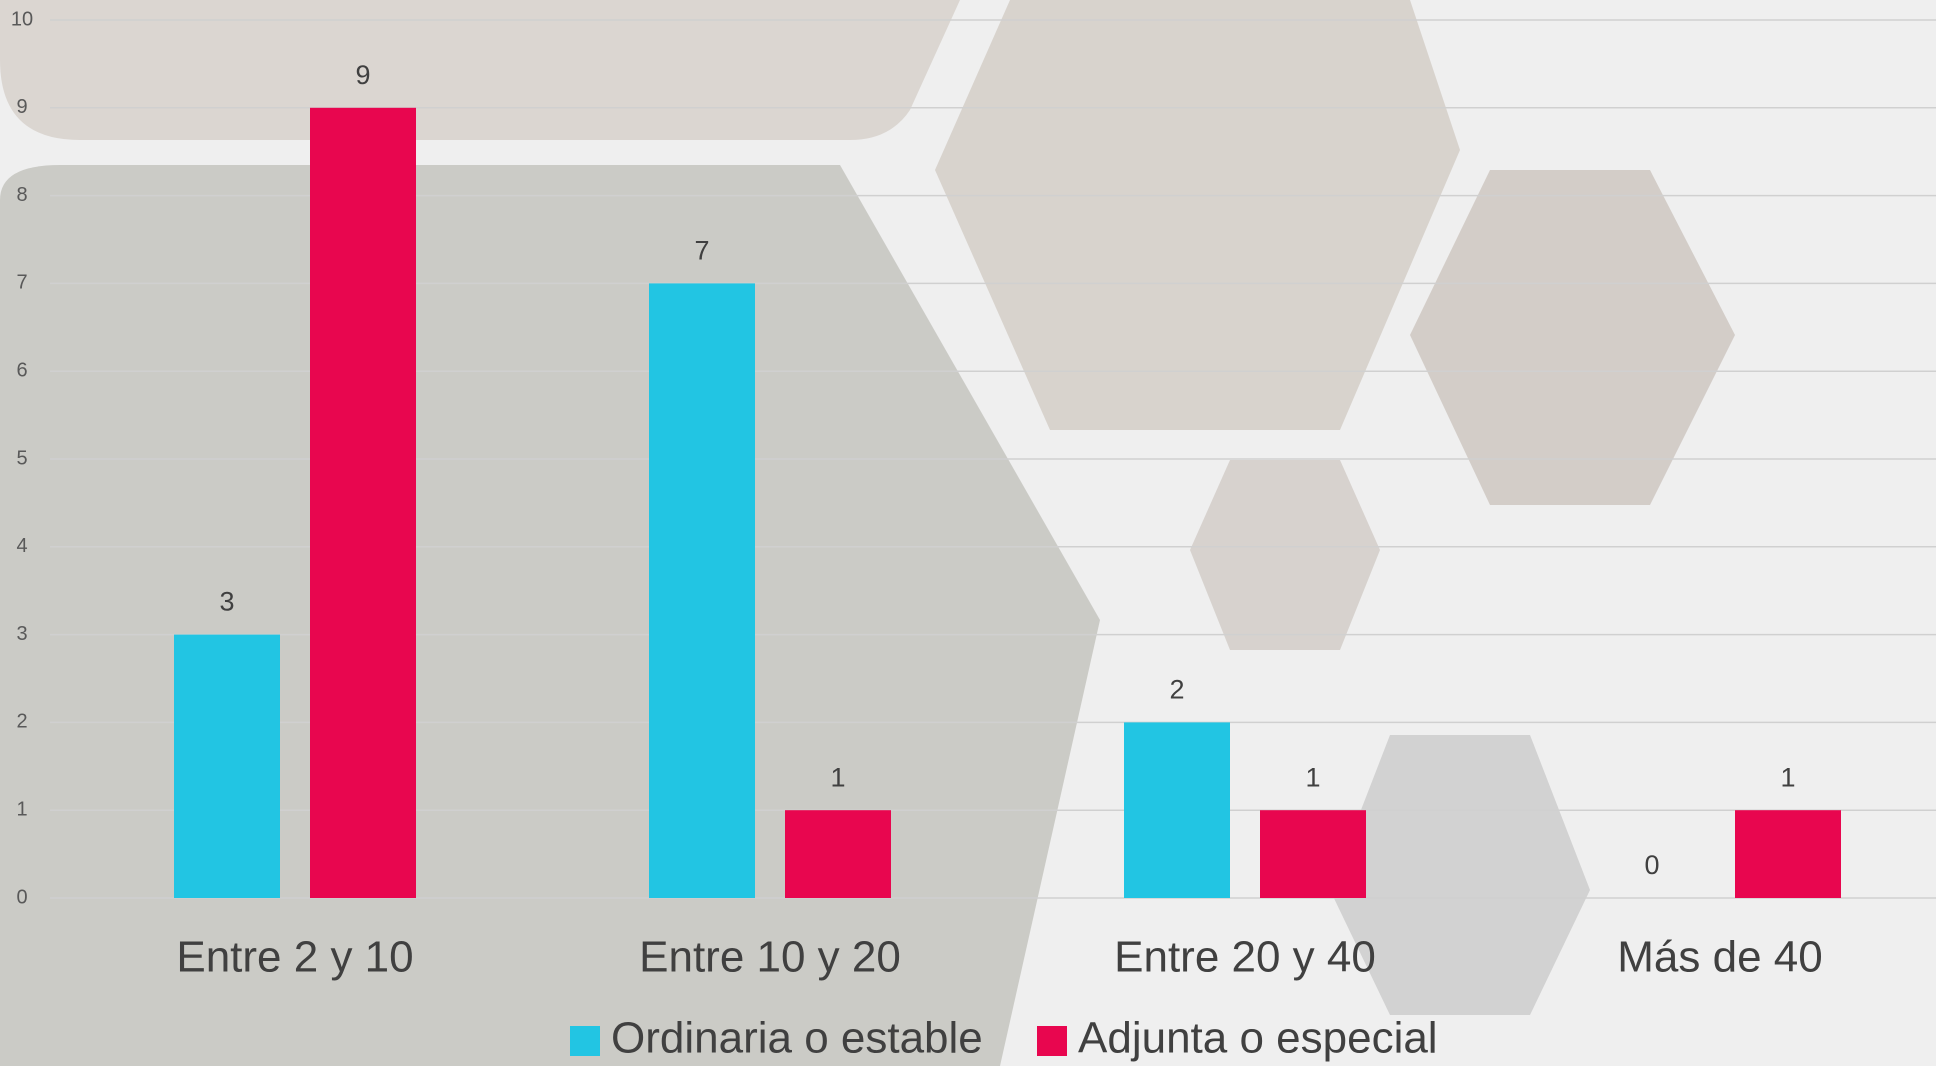  Describe the element at coordinates (1719, 957) in the screenshot. I see `x-tick-label: Más de 40` at that location.